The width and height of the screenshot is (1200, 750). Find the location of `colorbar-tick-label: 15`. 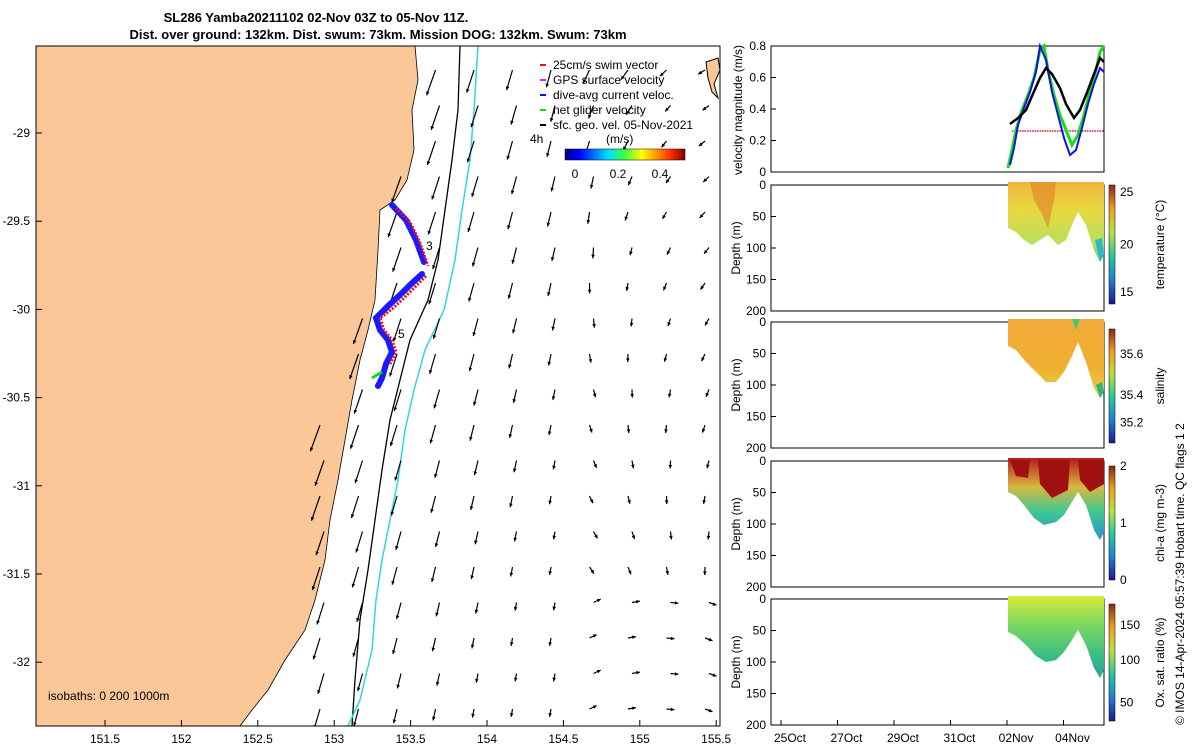

colorbar-tick-label: 15 is located at coordinates (1127, 292).